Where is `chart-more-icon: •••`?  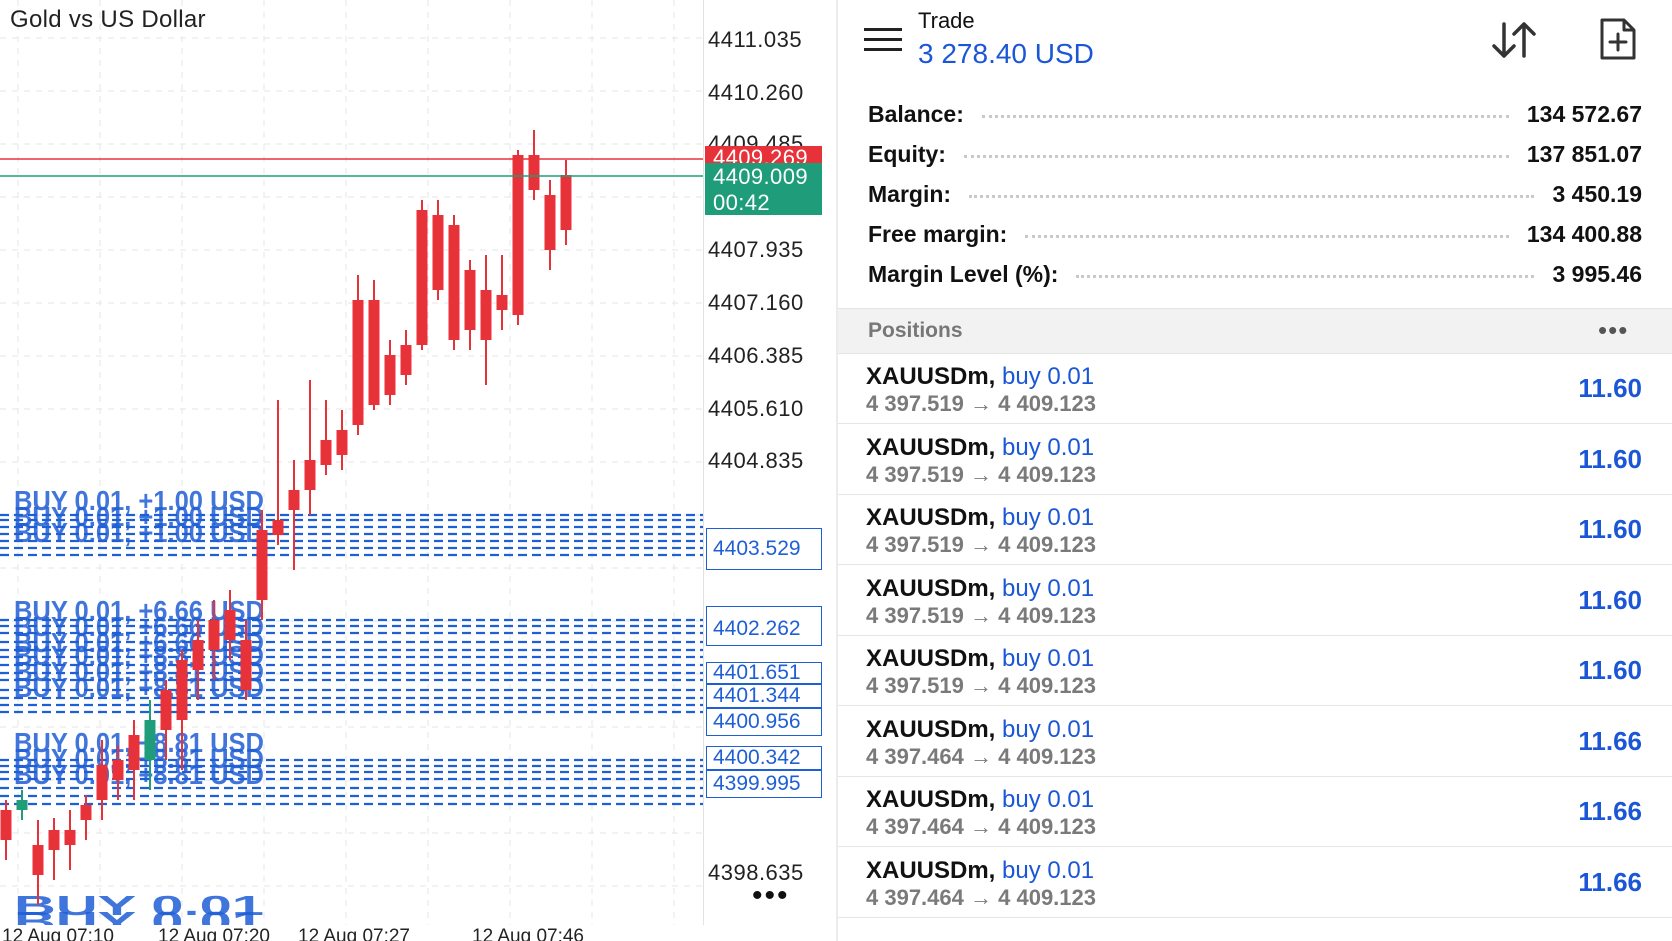 chart-more-icon: ••• is located at coordinates (771, 895).